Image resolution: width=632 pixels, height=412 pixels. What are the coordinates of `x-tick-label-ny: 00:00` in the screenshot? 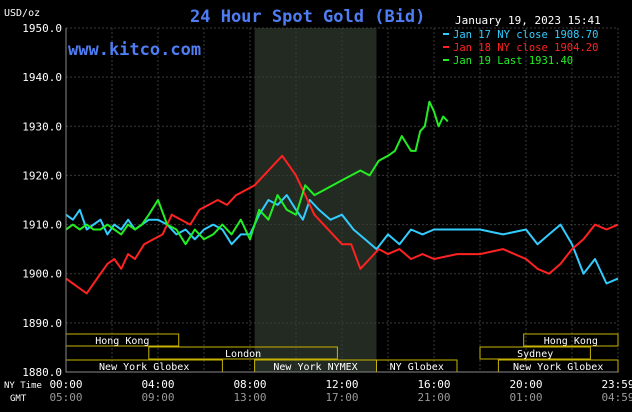 It's located at (65, 384).